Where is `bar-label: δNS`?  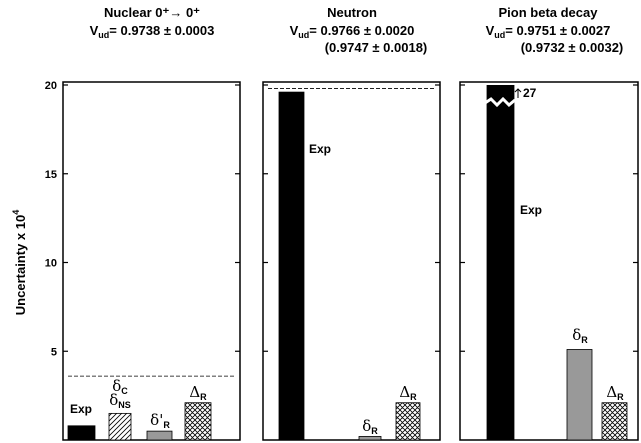 bar-label: δNS is located at coordinates (120, 400).